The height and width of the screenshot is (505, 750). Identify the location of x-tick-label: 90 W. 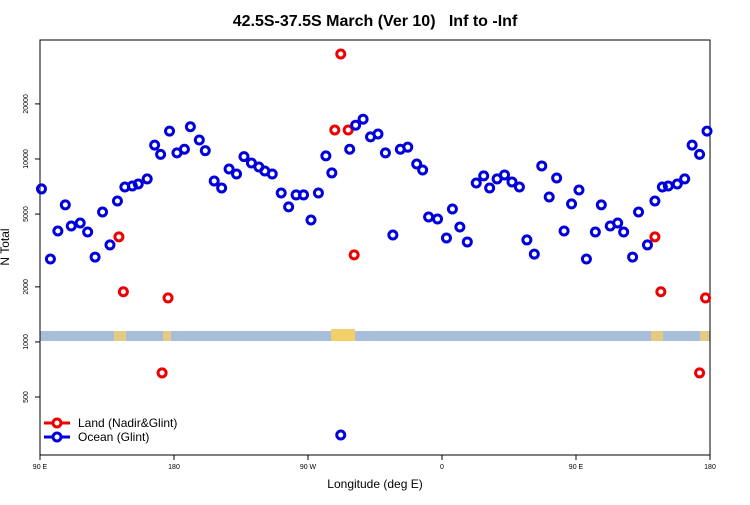
(308, 467).